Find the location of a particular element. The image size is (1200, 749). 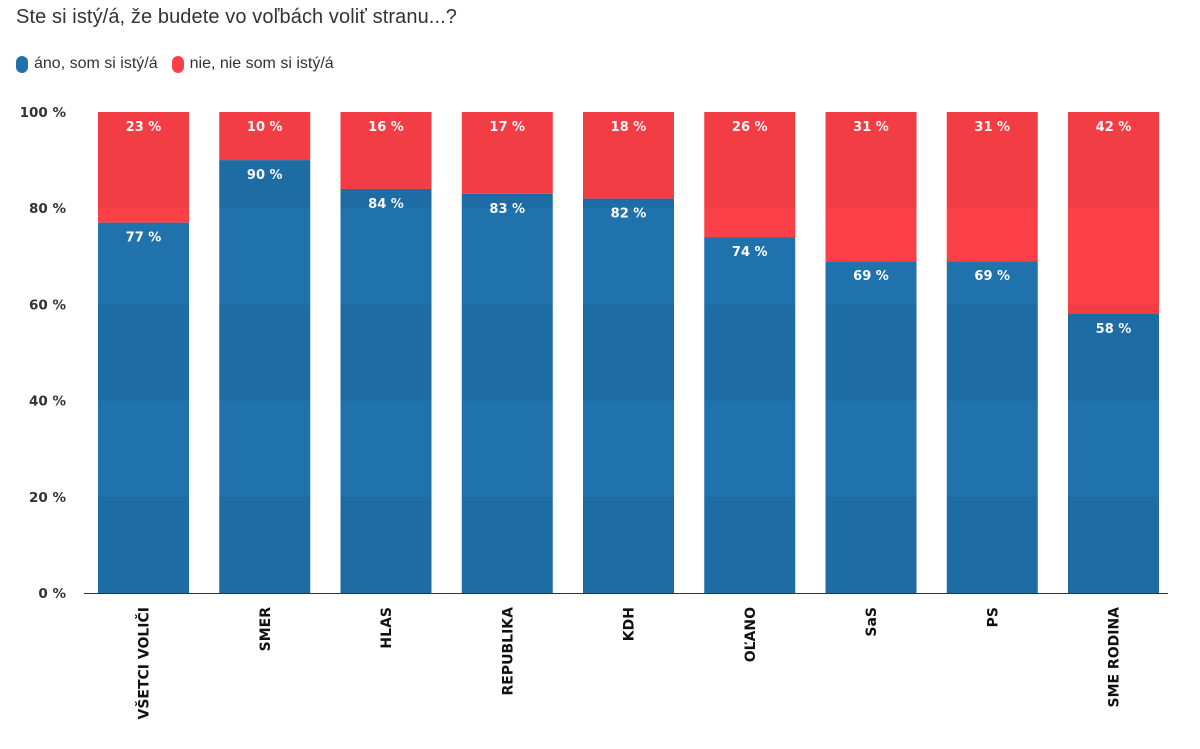

y-tick-label: 80 % is located at coordinates (47, 209).